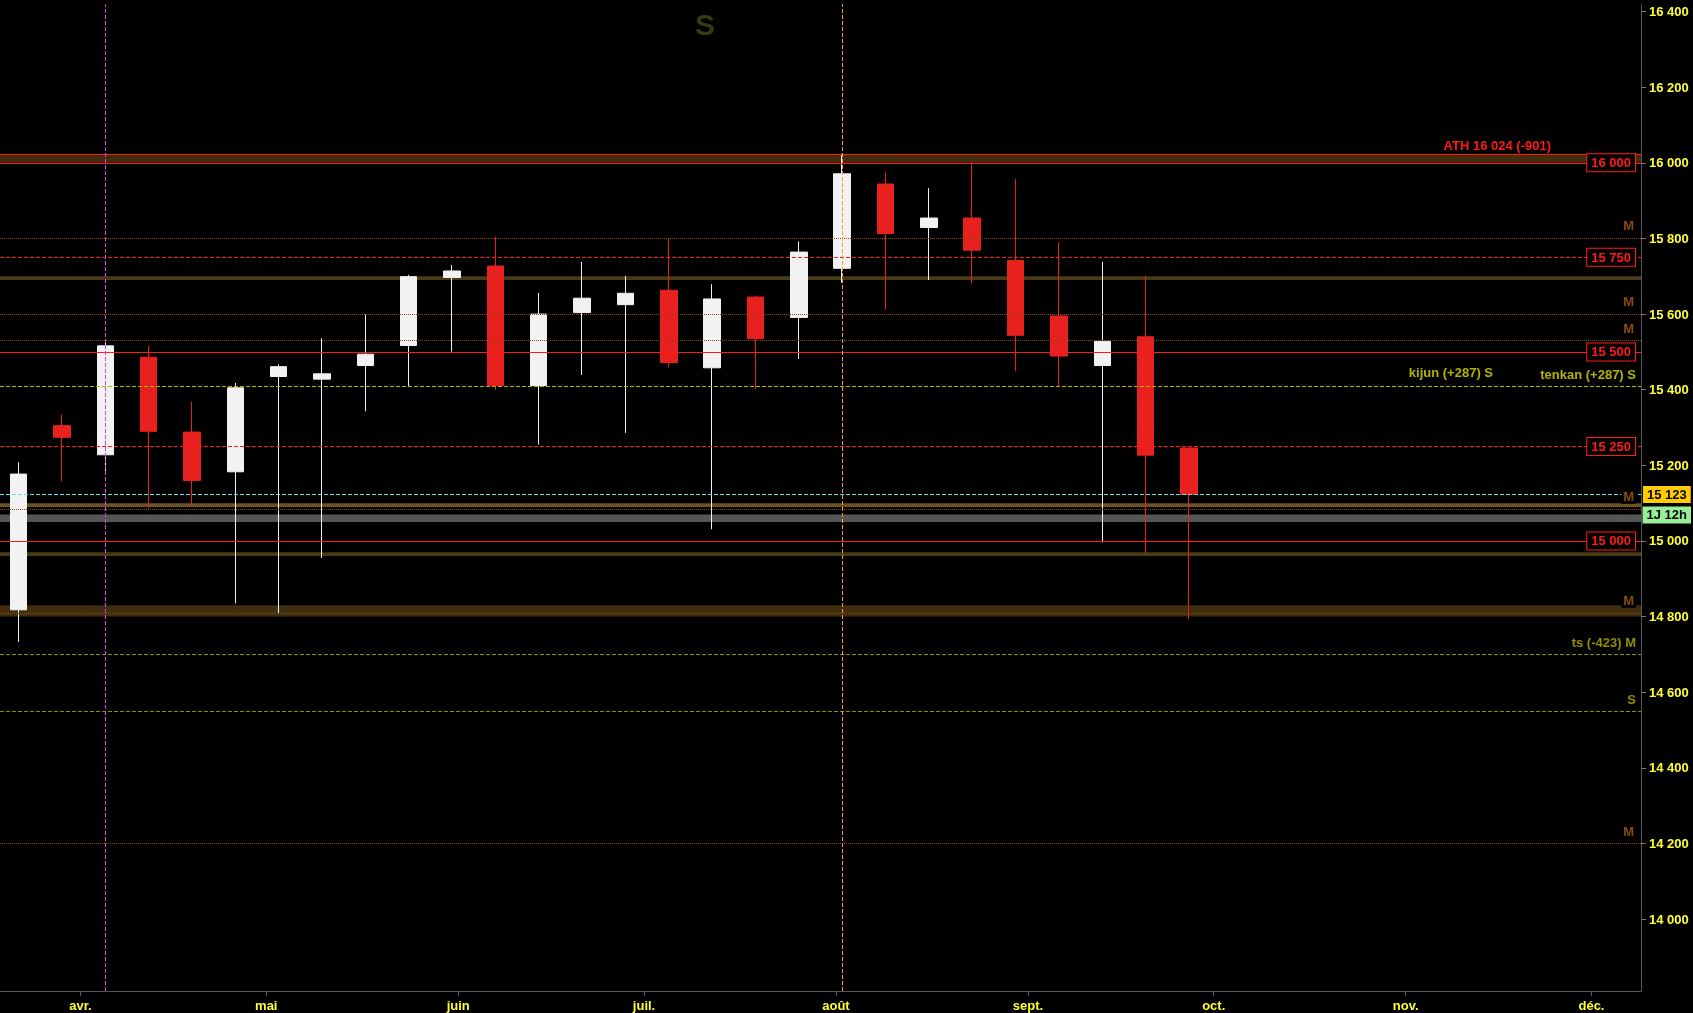  What do you see at coordinates (1632, 700) in the screenshot?
I see `ref-line-label: S` at bounding box center [1632, 700].